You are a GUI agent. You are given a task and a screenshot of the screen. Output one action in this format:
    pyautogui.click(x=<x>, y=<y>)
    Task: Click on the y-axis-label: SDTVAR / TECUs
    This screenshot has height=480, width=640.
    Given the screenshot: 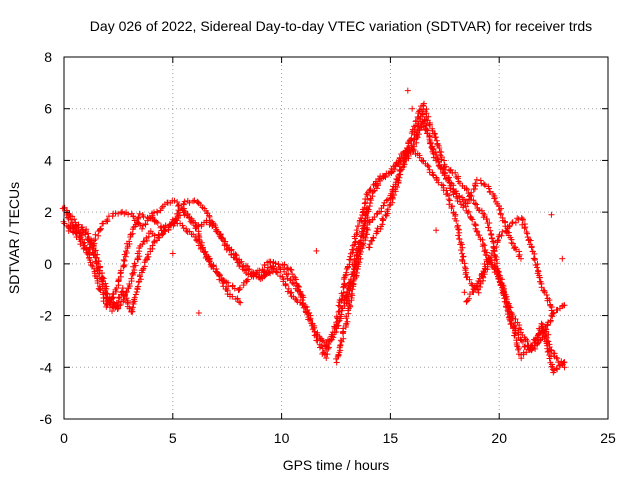 What is the action you would take?
    pyautogui.click(x=14, y=238)
    